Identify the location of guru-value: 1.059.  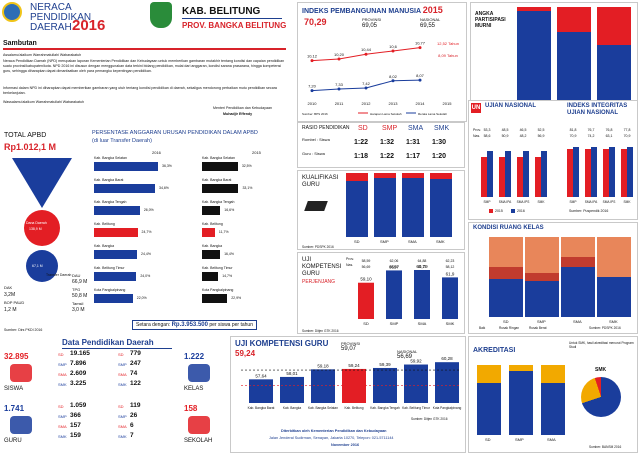
(78, 405).